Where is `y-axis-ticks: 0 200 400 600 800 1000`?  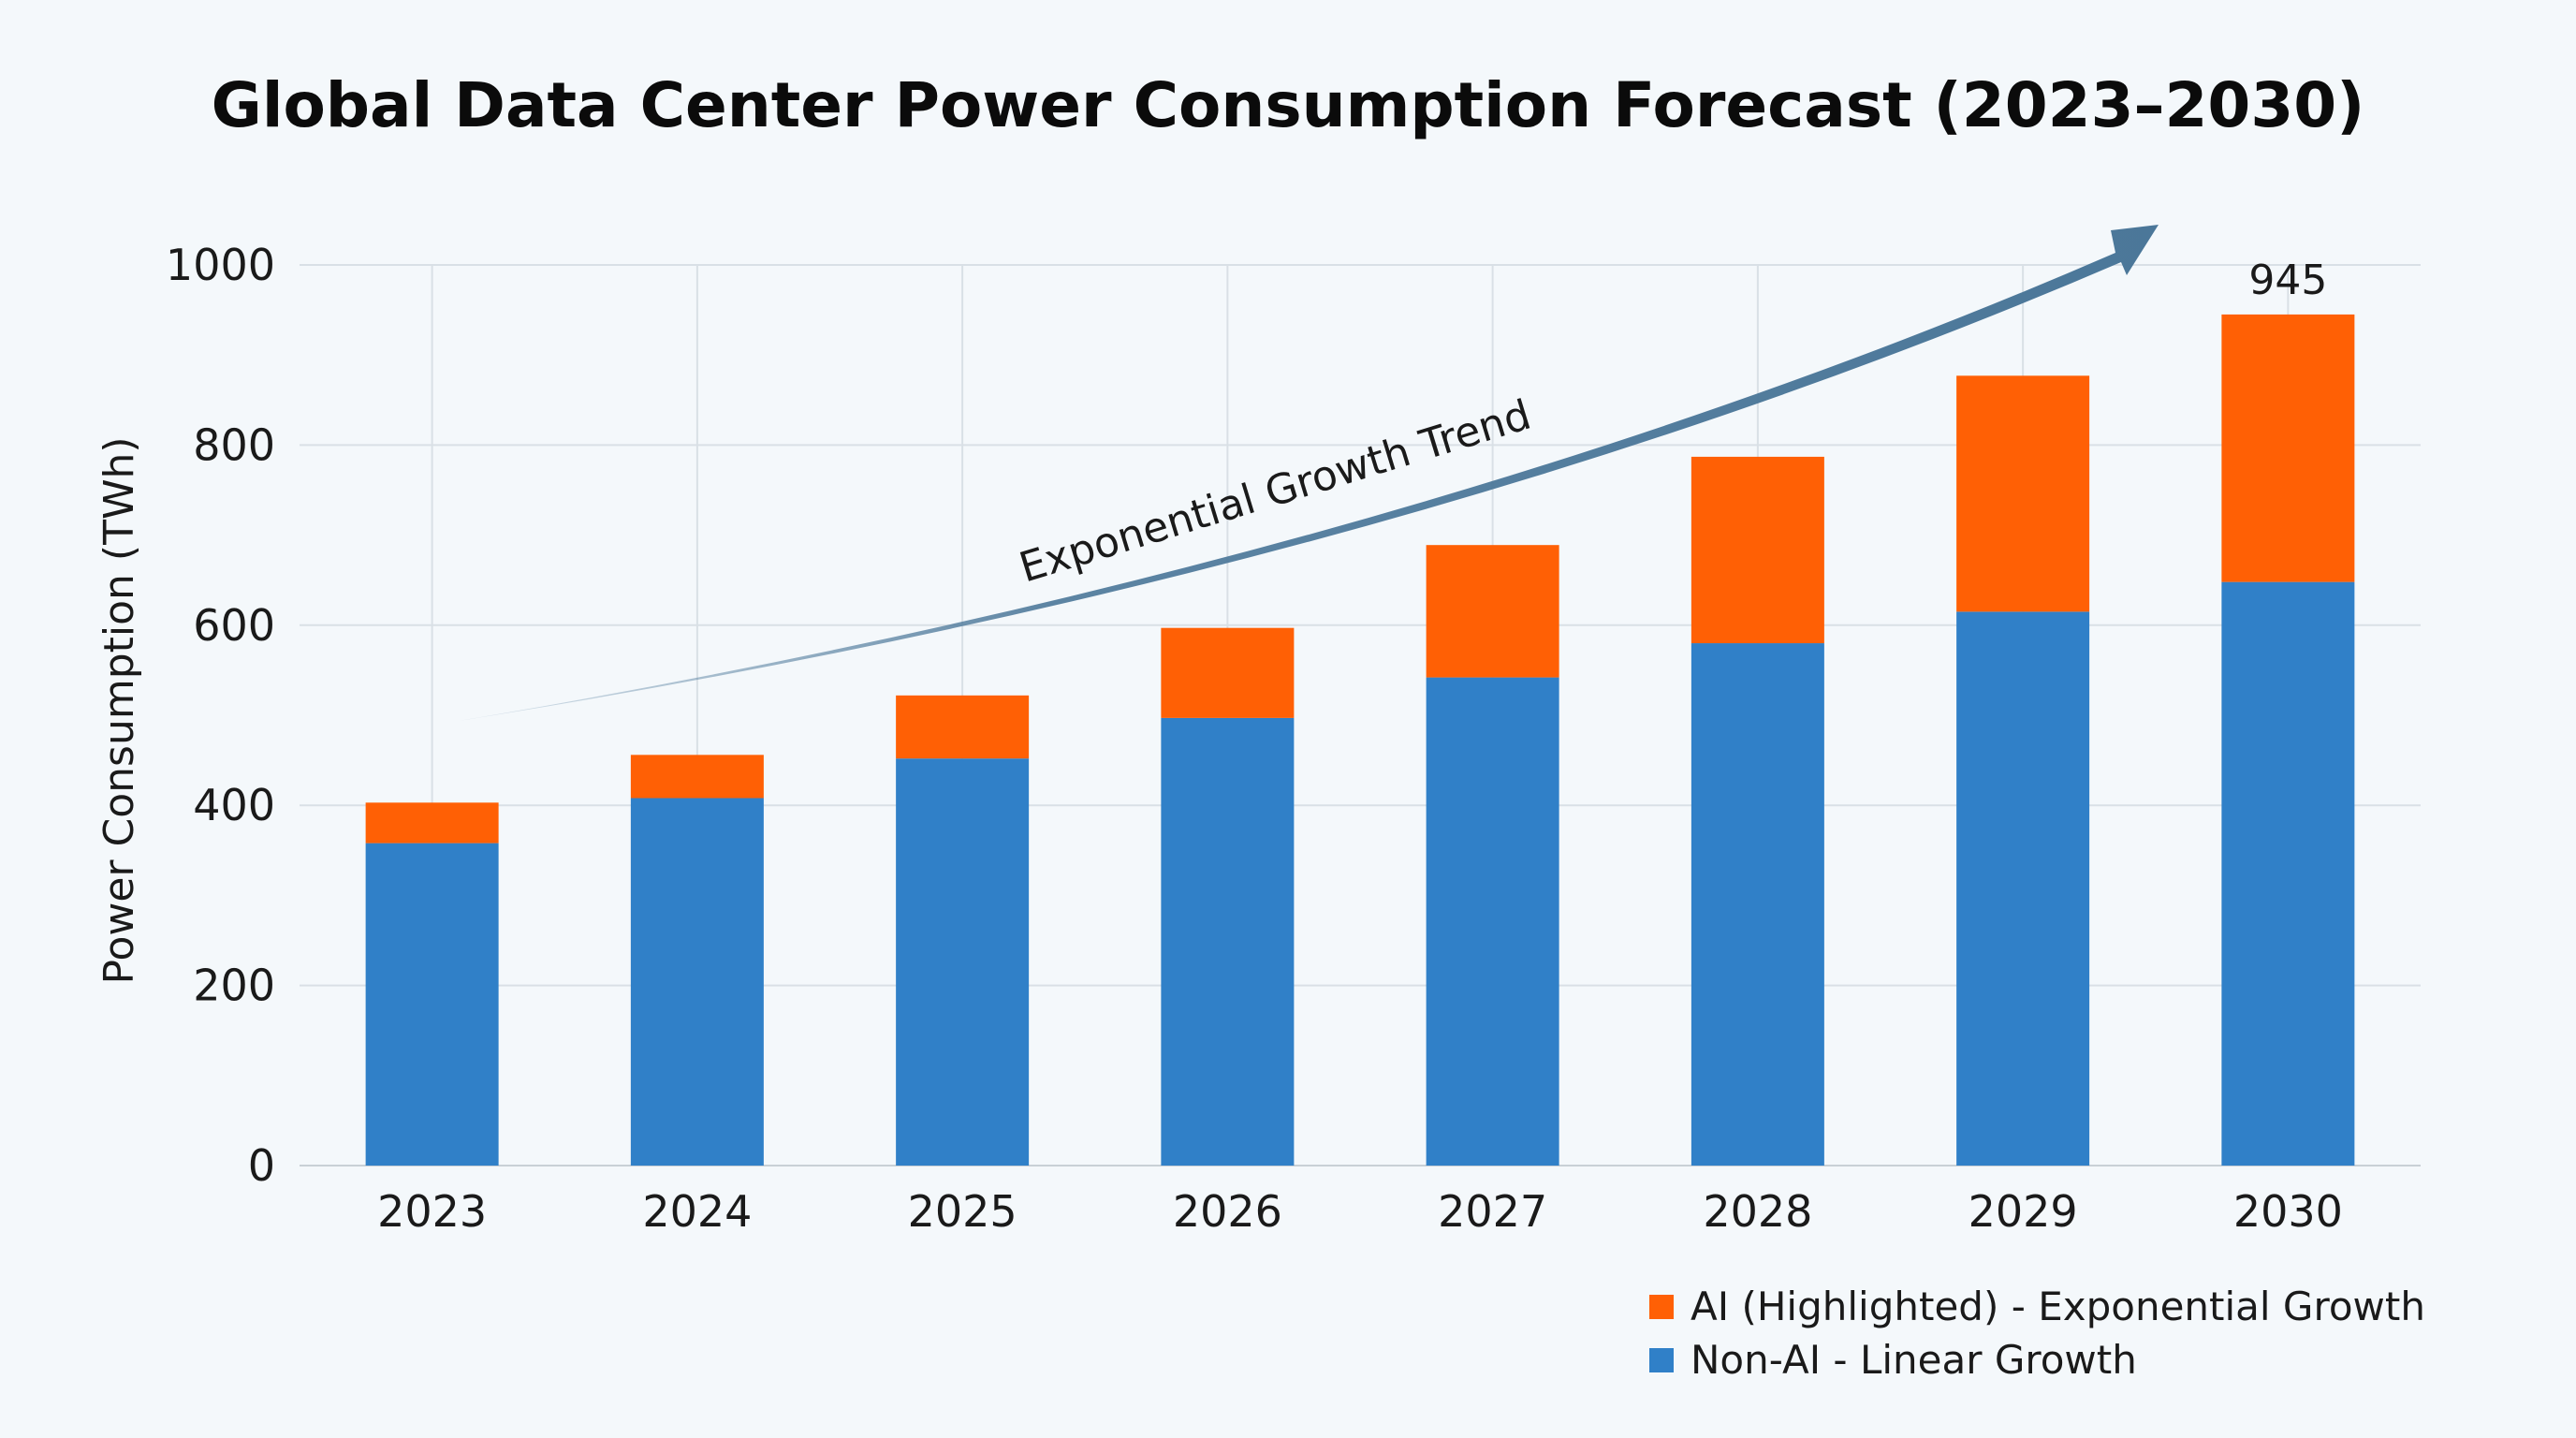
y-axis-ticks: 0 200 400 600 800 1000 is located at coordinates (220, 715).